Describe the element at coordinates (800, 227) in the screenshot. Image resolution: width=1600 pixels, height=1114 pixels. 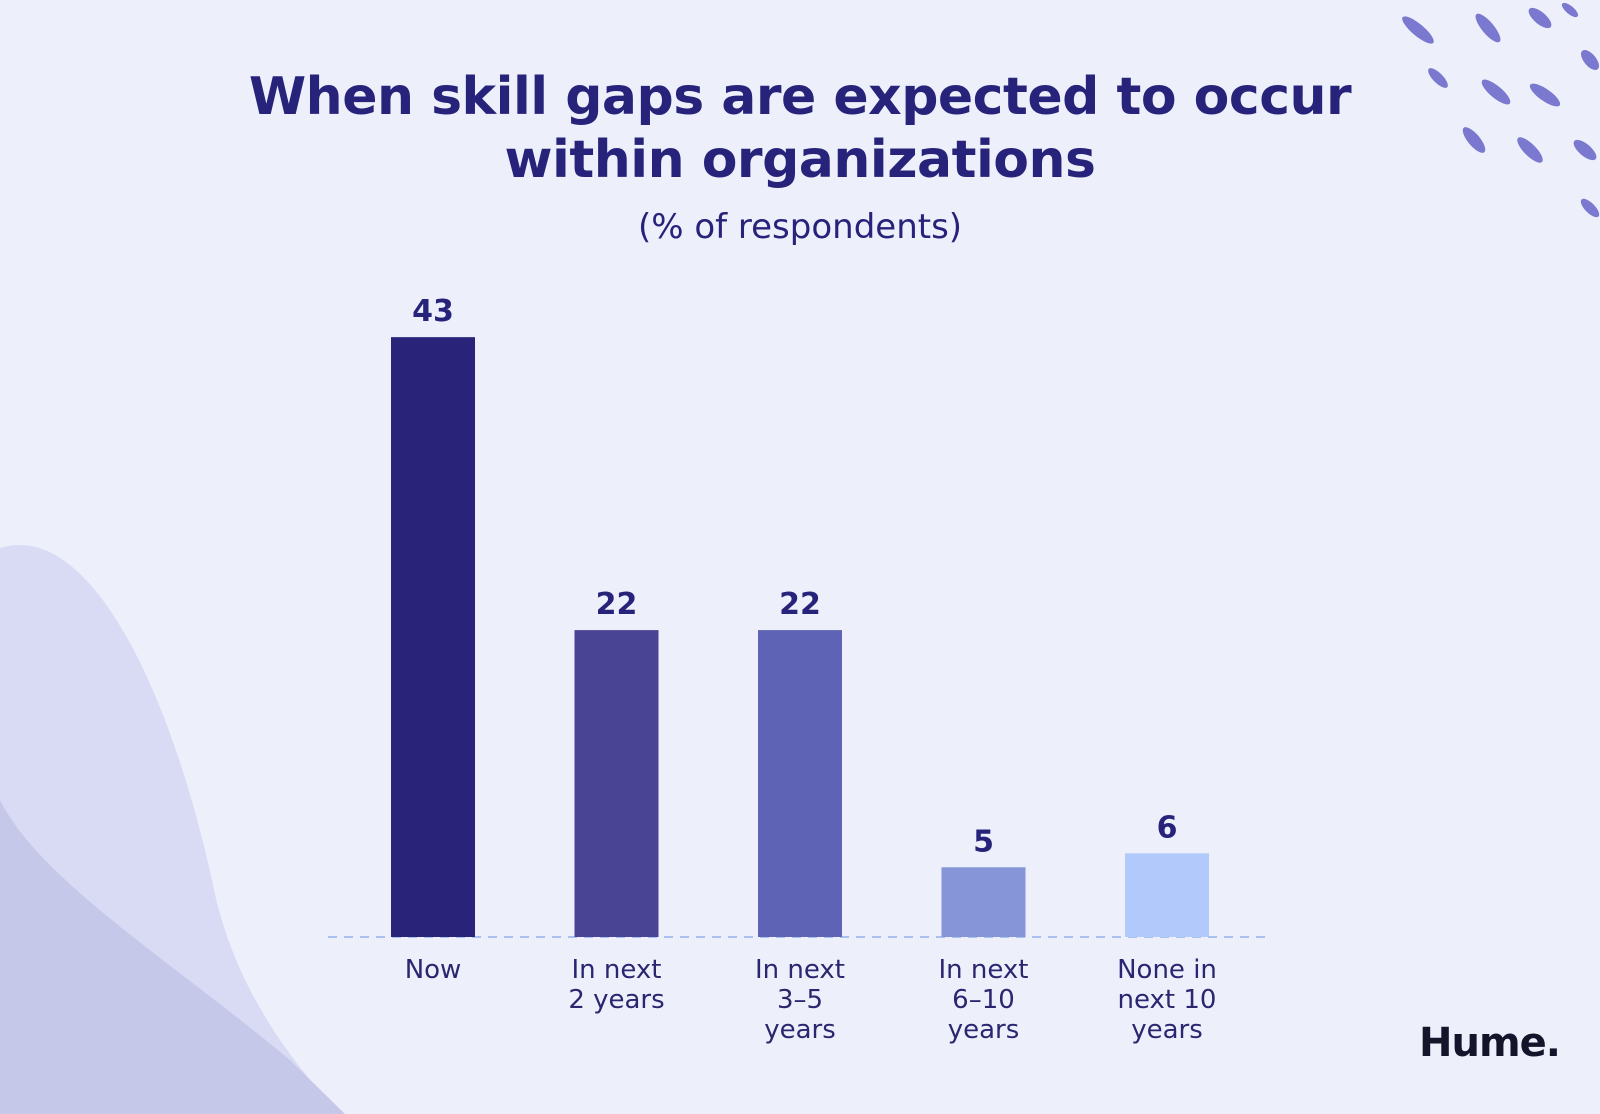
I see `chart-subtitle: (% of respondents)` at that location.